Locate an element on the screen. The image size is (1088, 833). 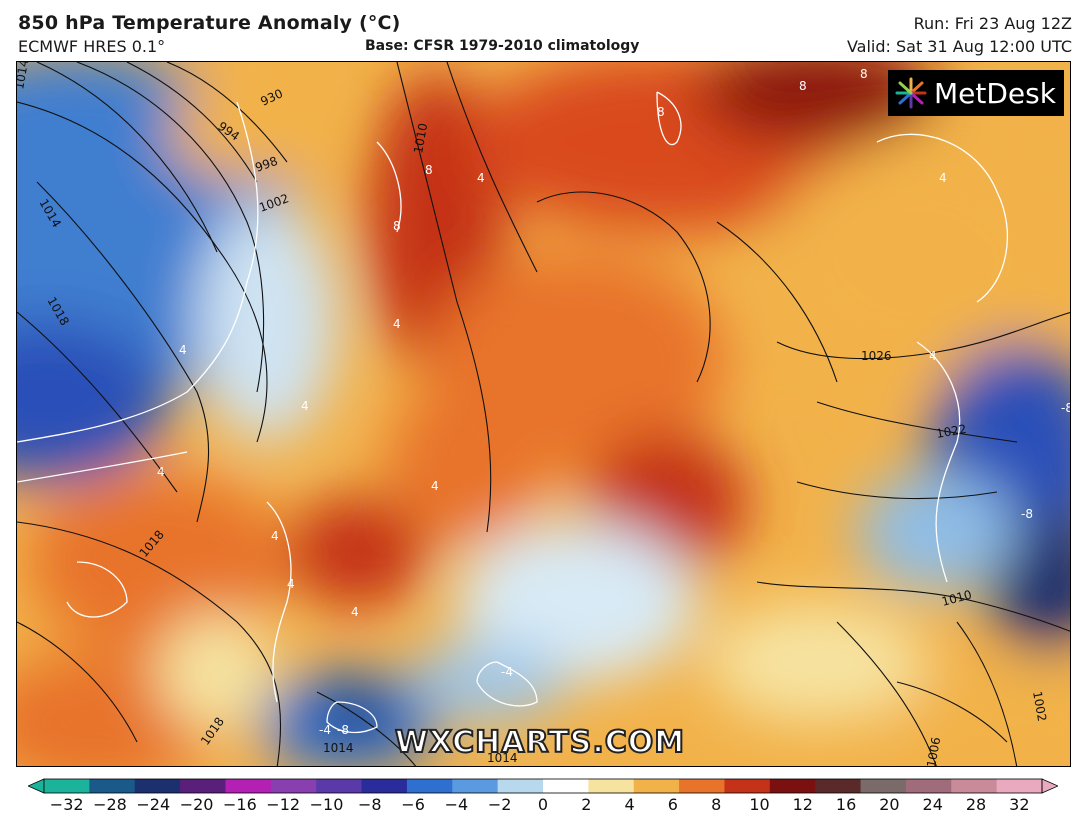
colorbar-min-arrow is located at coordinates (36, 786).